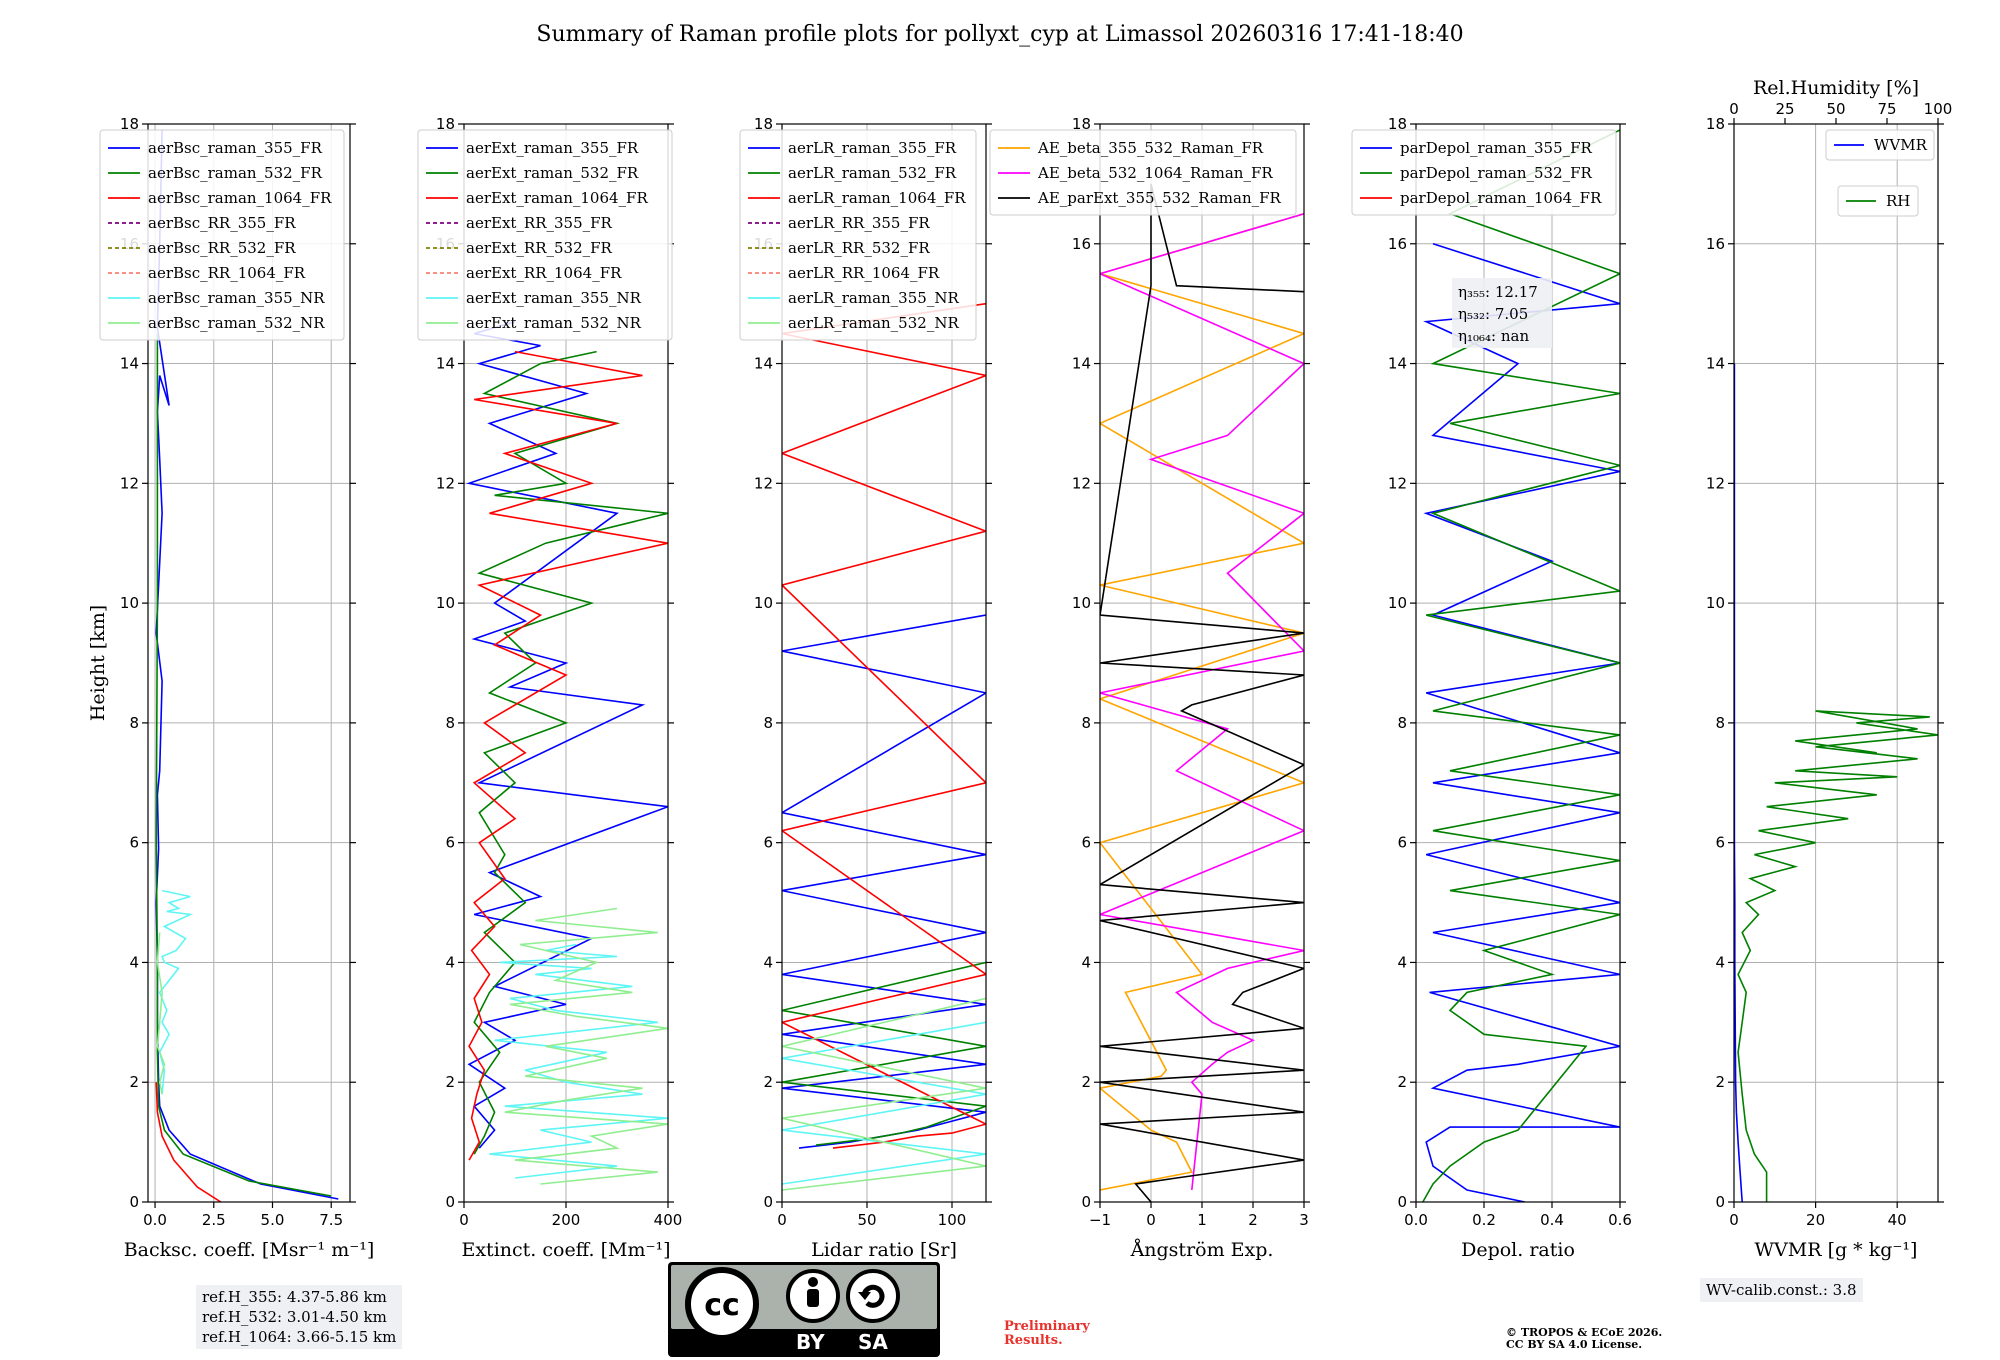 This screenshot has width=2000, height=1360. I want to click on series-parDepol_raman_355_FR, so click(1521, 722).